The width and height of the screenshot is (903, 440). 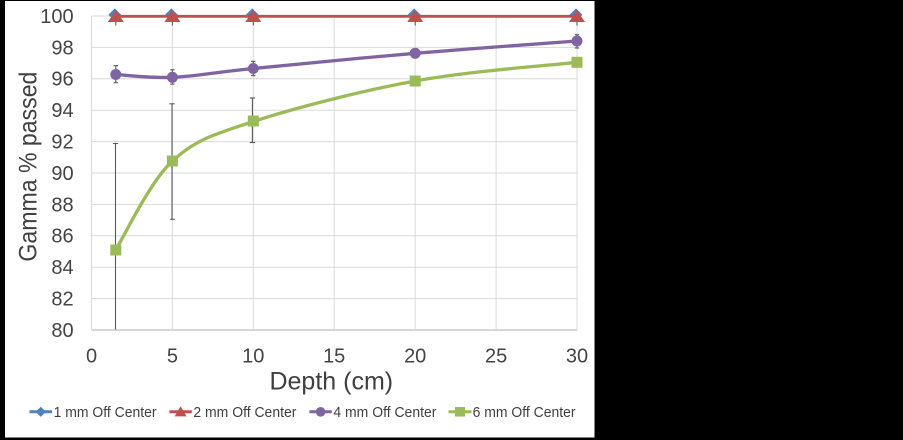 I want to click on svg-text: 80, so click(x=62, y=331).